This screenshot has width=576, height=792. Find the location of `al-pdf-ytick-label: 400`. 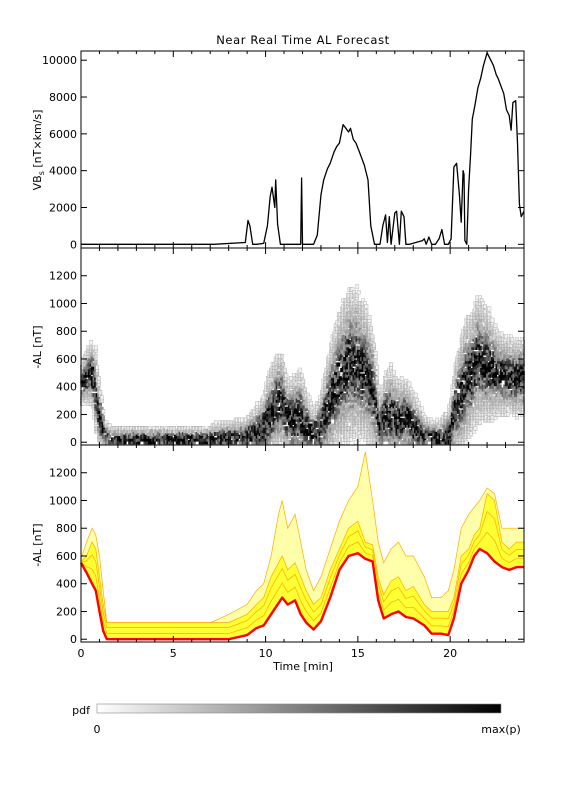

al-pdf-ytick-label: 400 is located at coordinates (66, 387).